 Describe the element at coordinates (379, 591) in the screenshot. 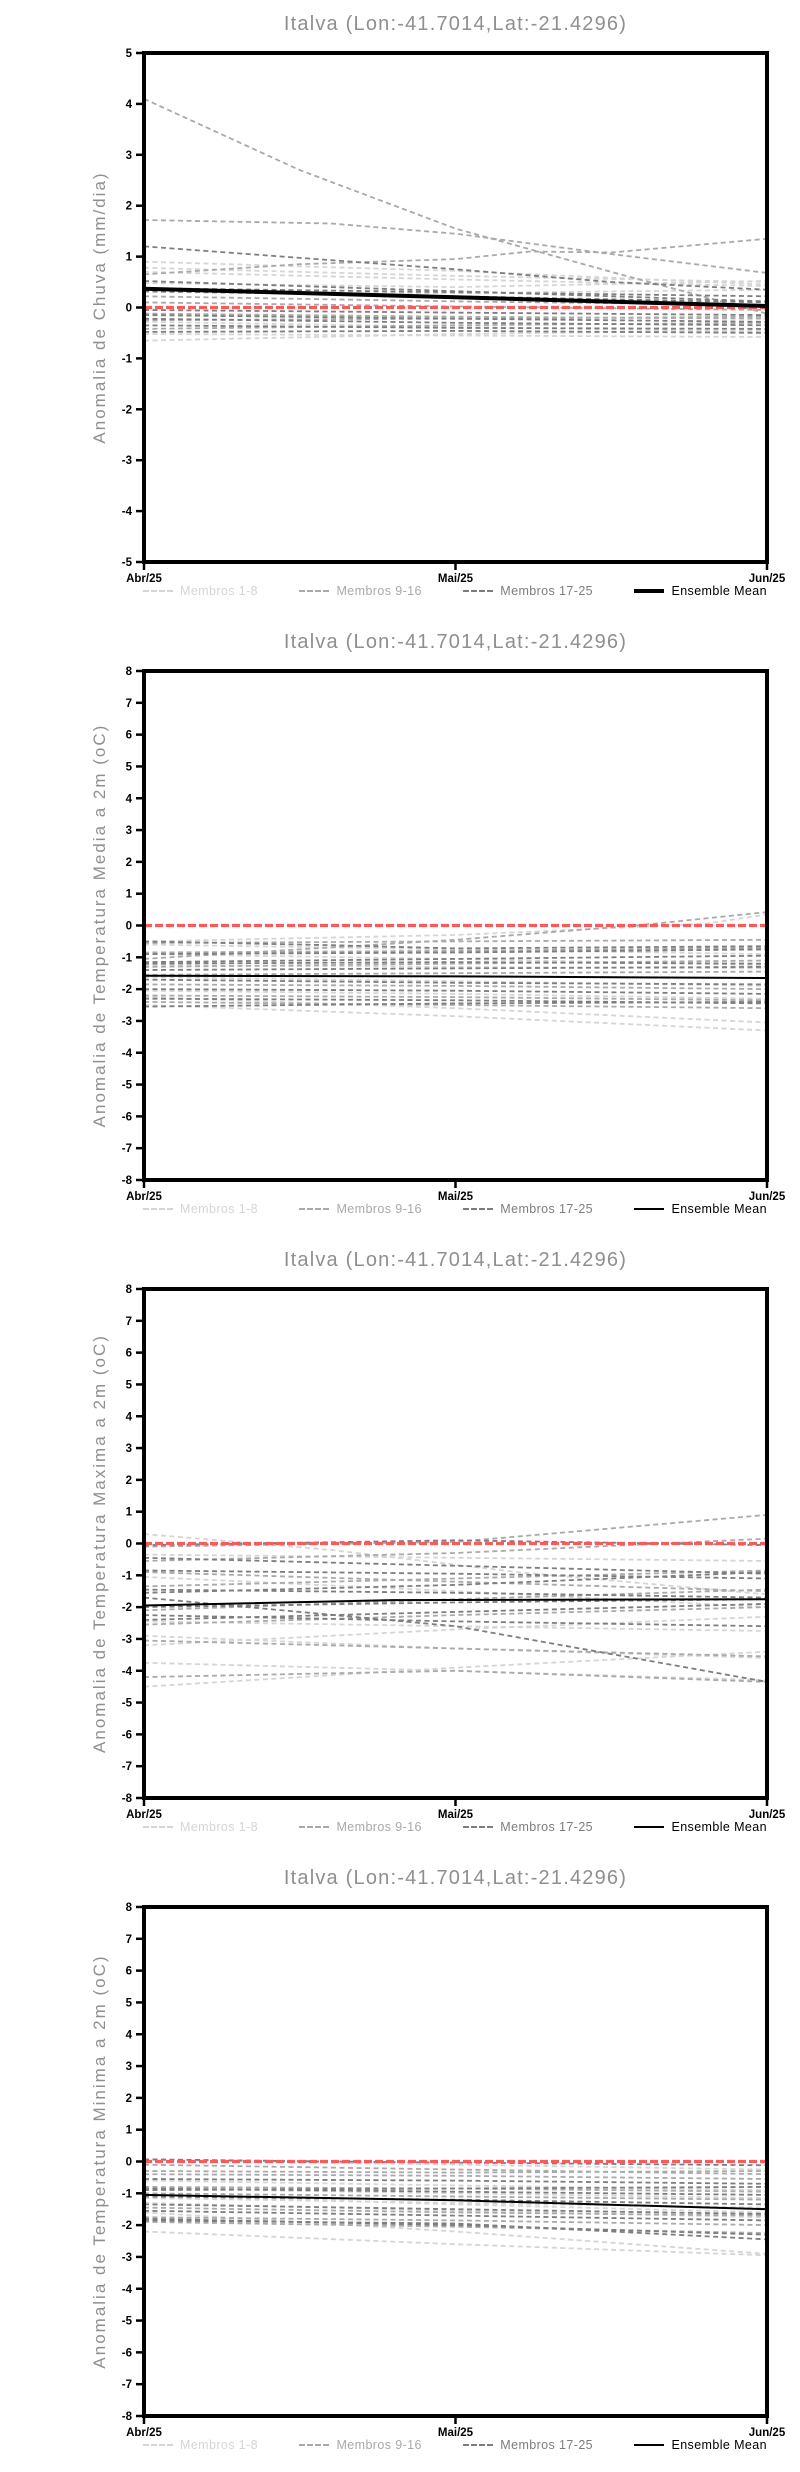

I see `legend-label: Membros 9-16` at that location.